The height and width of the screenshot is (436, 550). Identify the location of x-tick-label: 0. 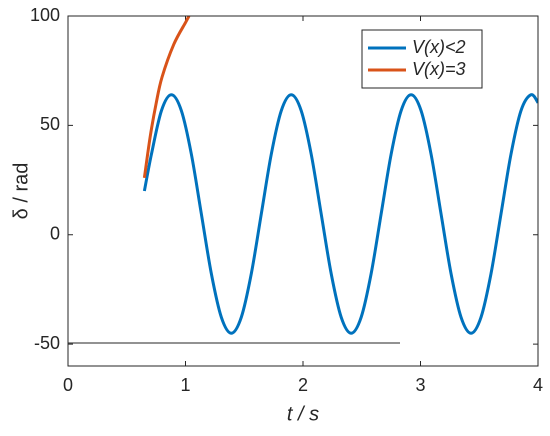
(68, 385).